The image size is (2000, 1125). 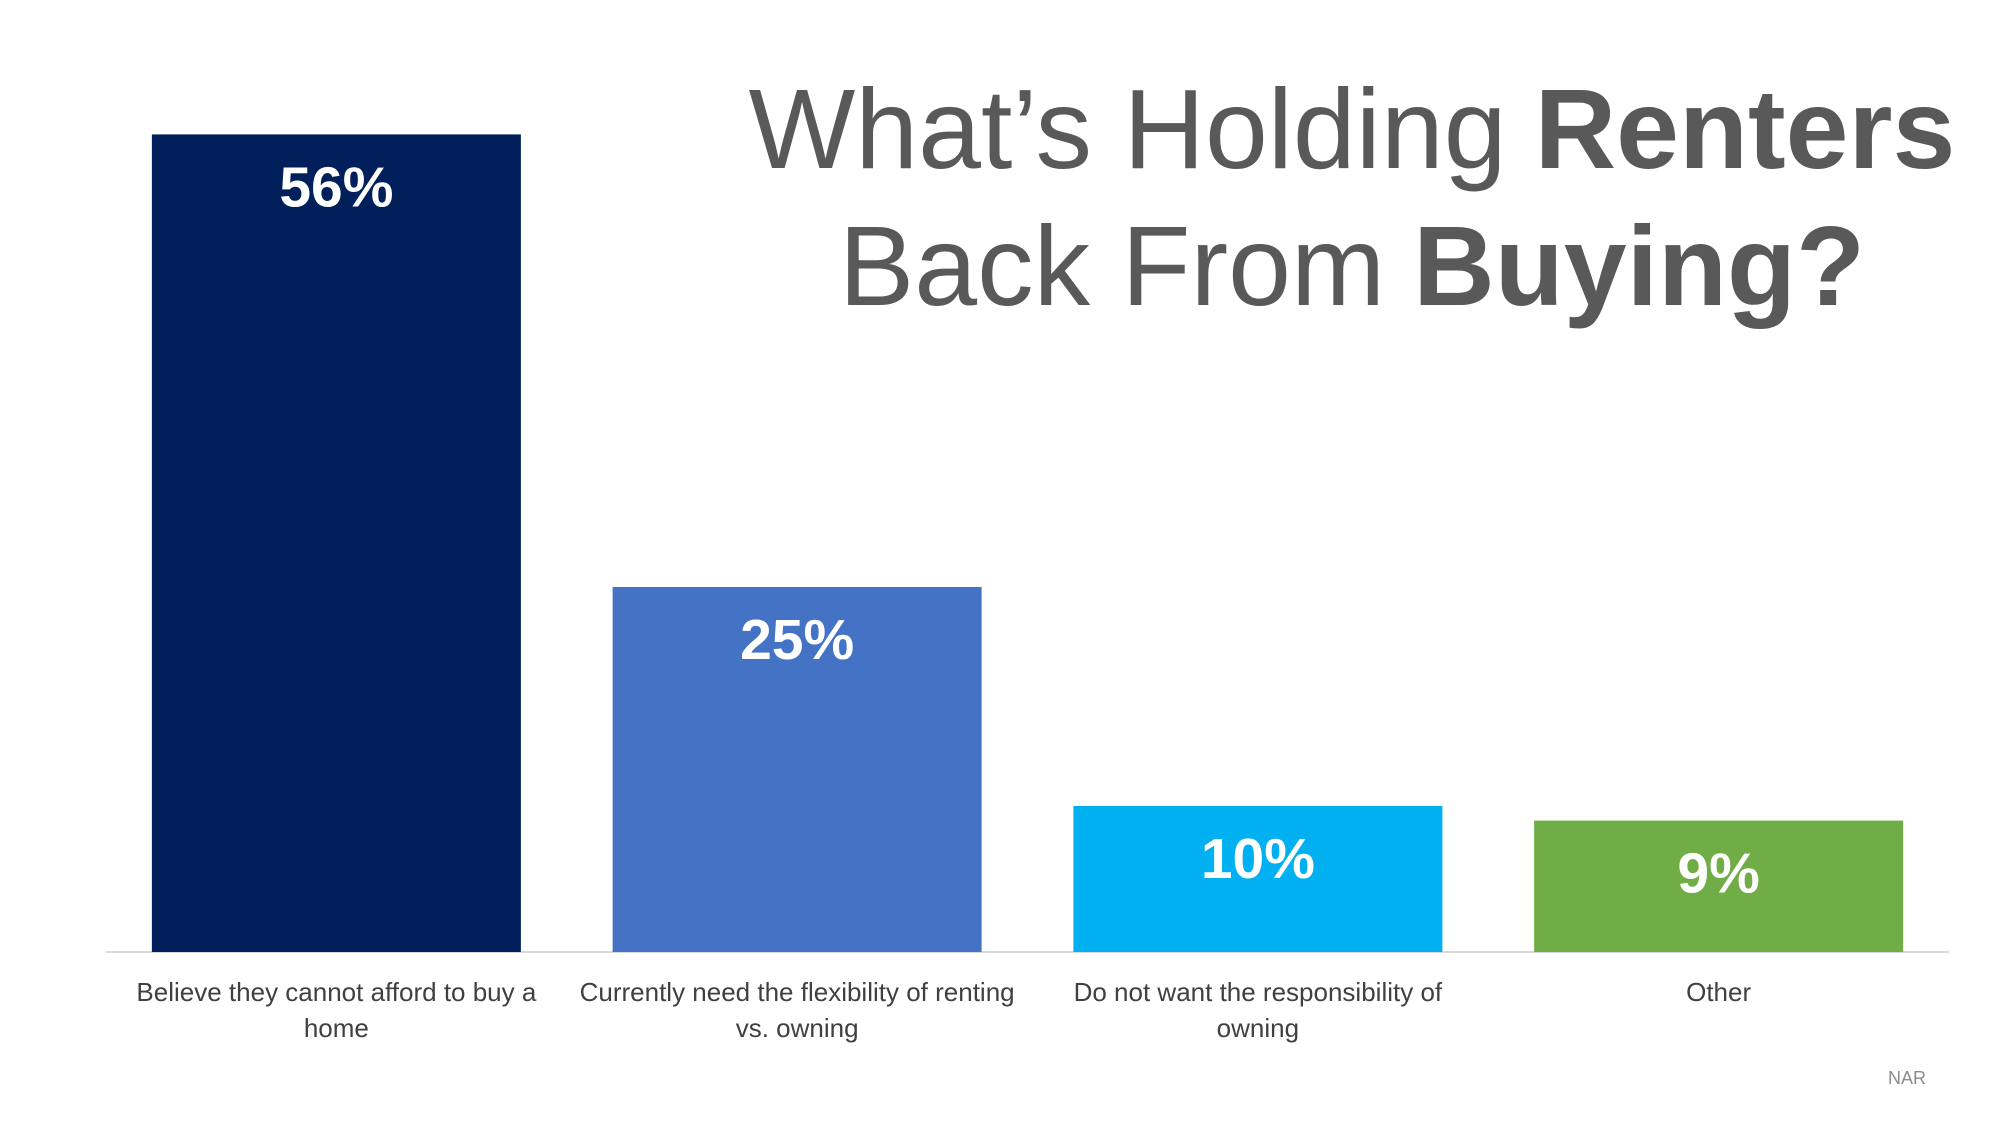 I want to click on chart-title-line-2: Back From Buying?, so click(x=1352, y=266).